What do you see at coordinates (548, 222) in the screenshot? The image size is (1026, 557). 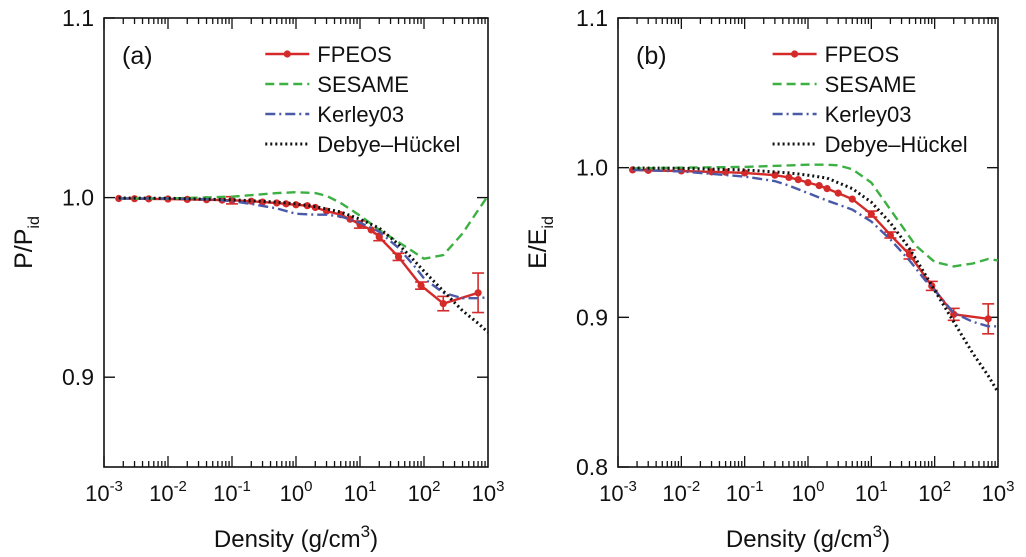 I see `y-axis-label-sub: id` at bounding box center [548, 222].